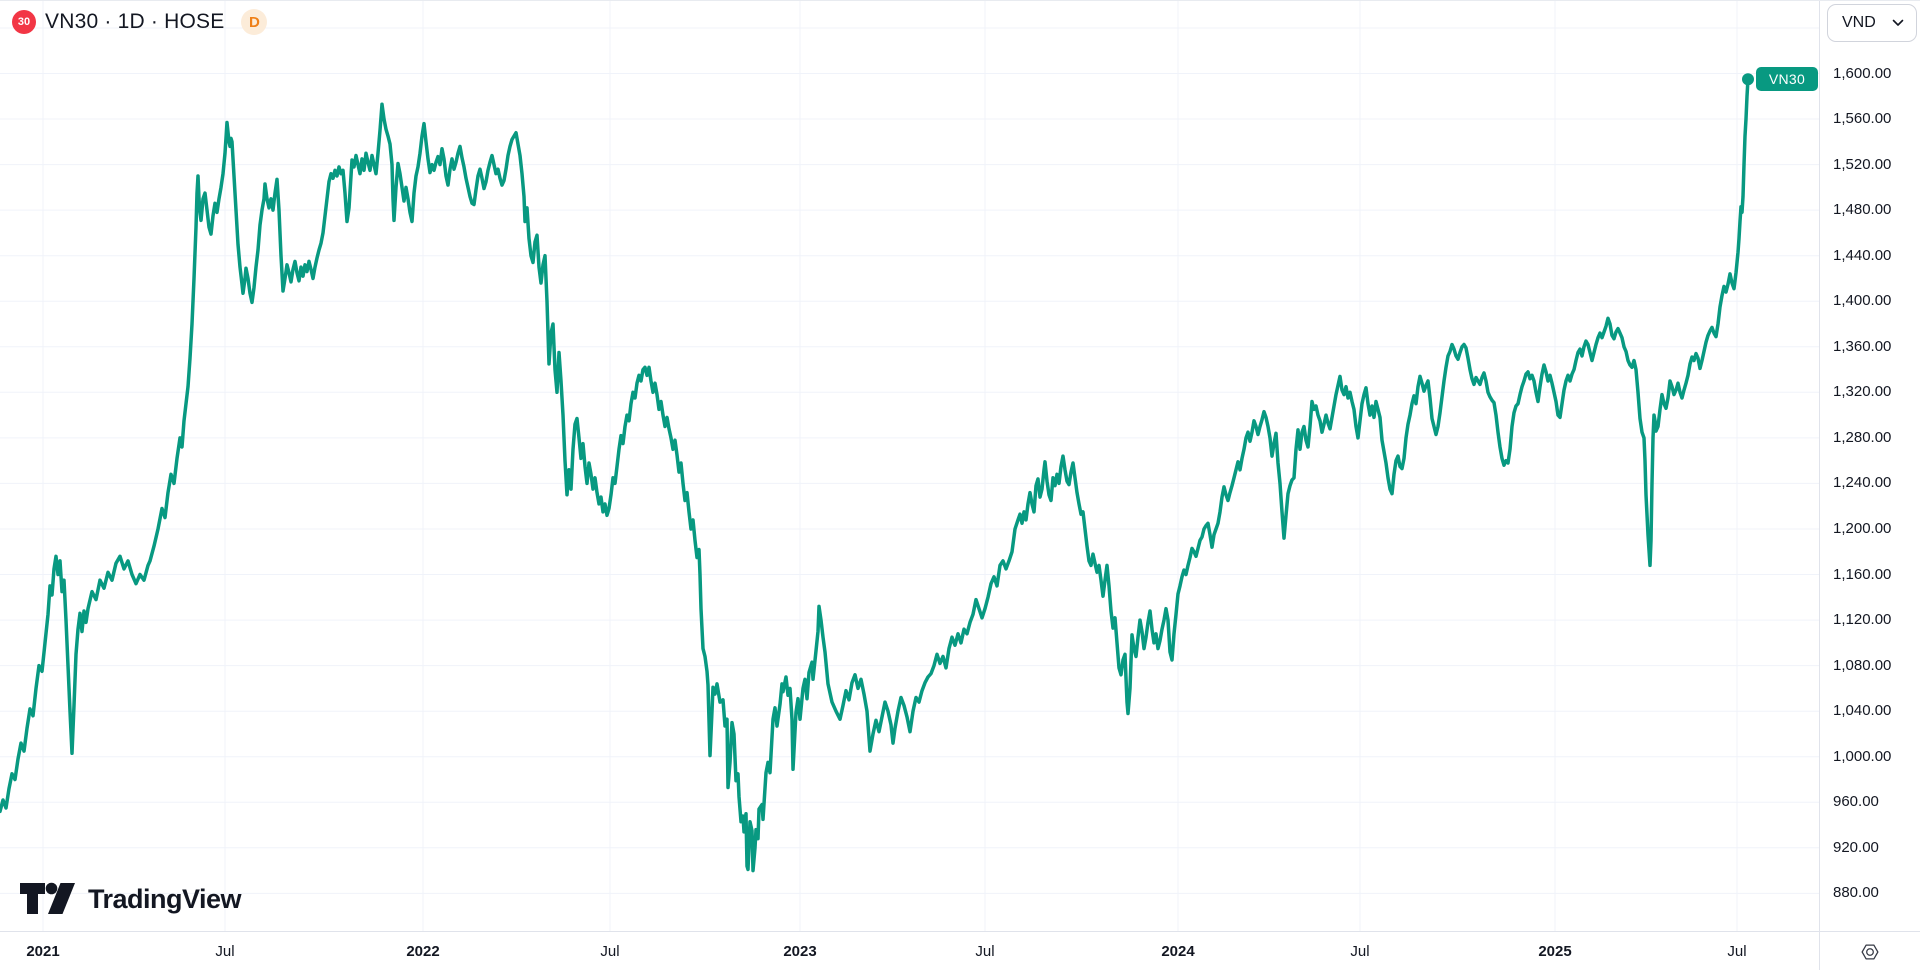  I want to click on time-scale: 2021 Jul 2022 Jul 2023 Jul 2024 Jul 2025 Jul, so click(909, 950).